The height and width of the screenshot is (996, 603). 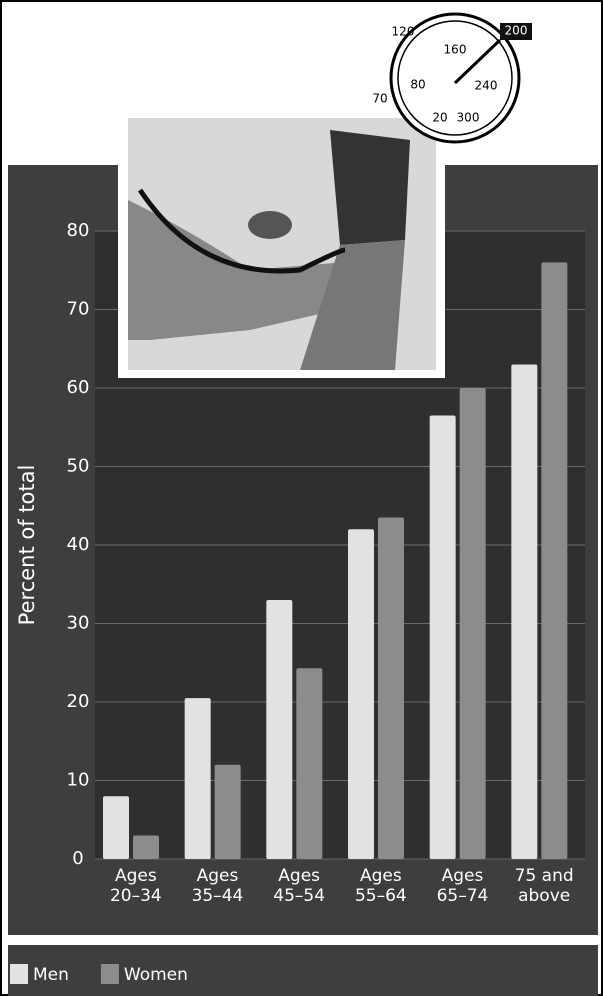 I want to click on x-tick-label: Ages 45–54, so click(x=299, y=886).